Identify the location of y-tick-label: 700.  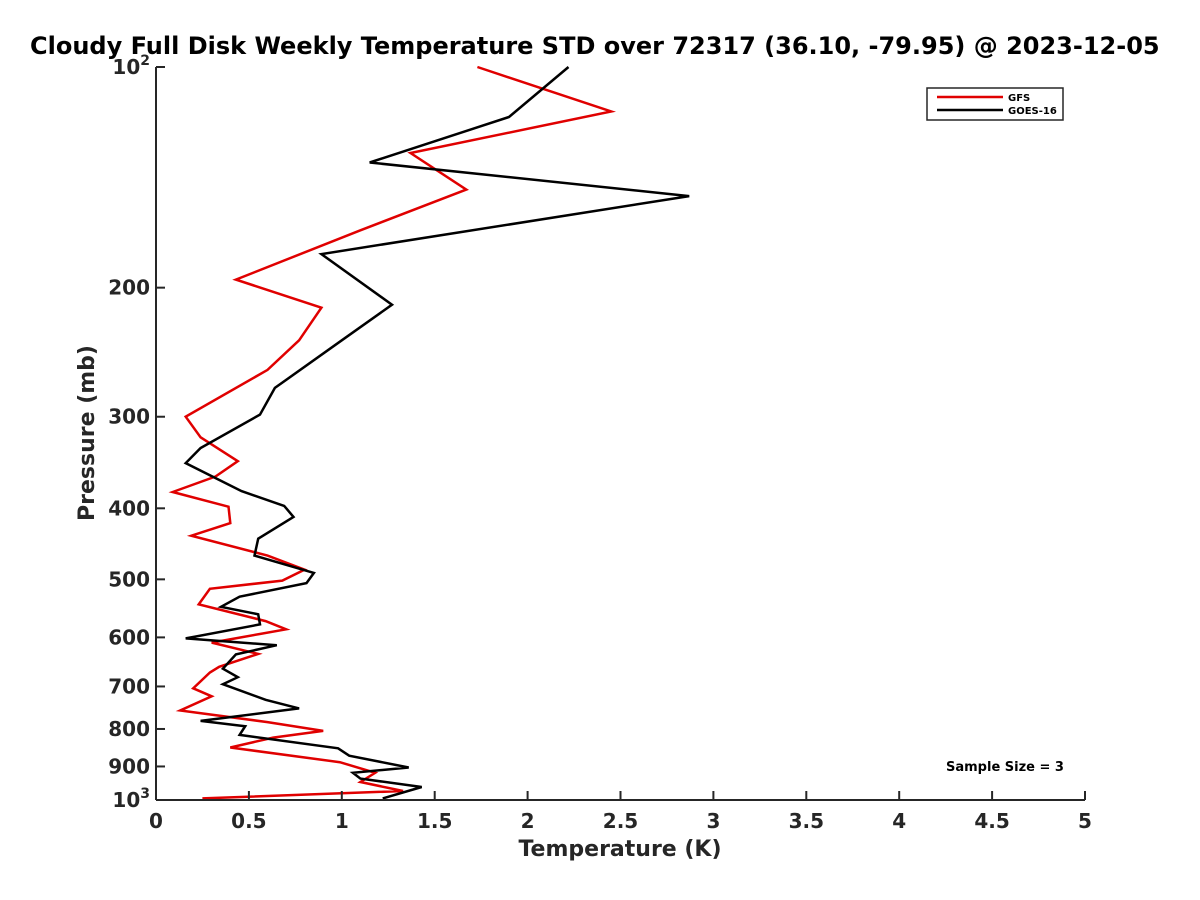
(129, 686).